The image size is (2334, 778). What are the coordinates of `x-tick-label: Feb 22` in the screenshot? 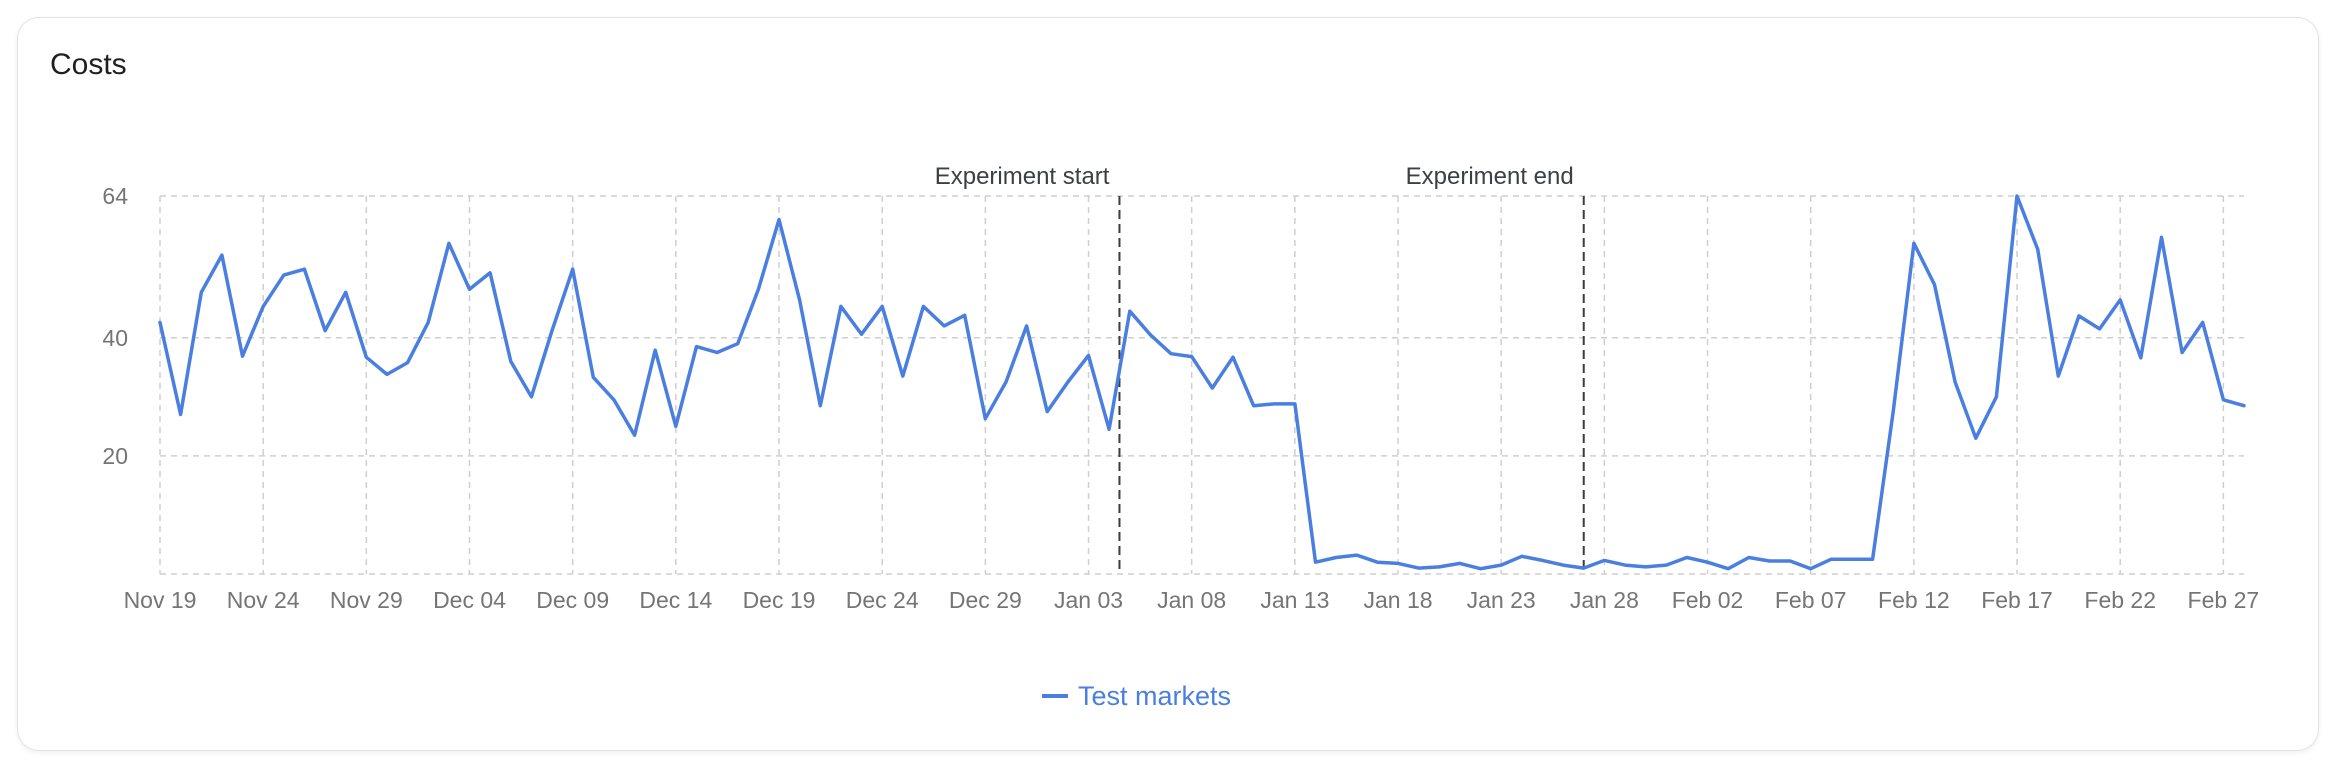 It's located at (2120, 600).